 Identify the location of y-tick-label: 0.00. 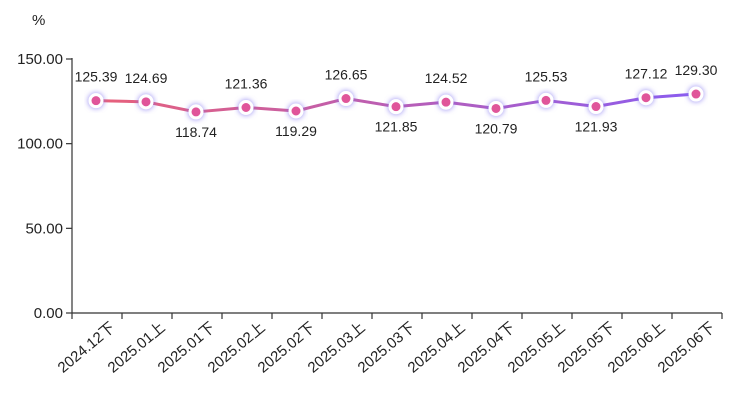
(48, 313).